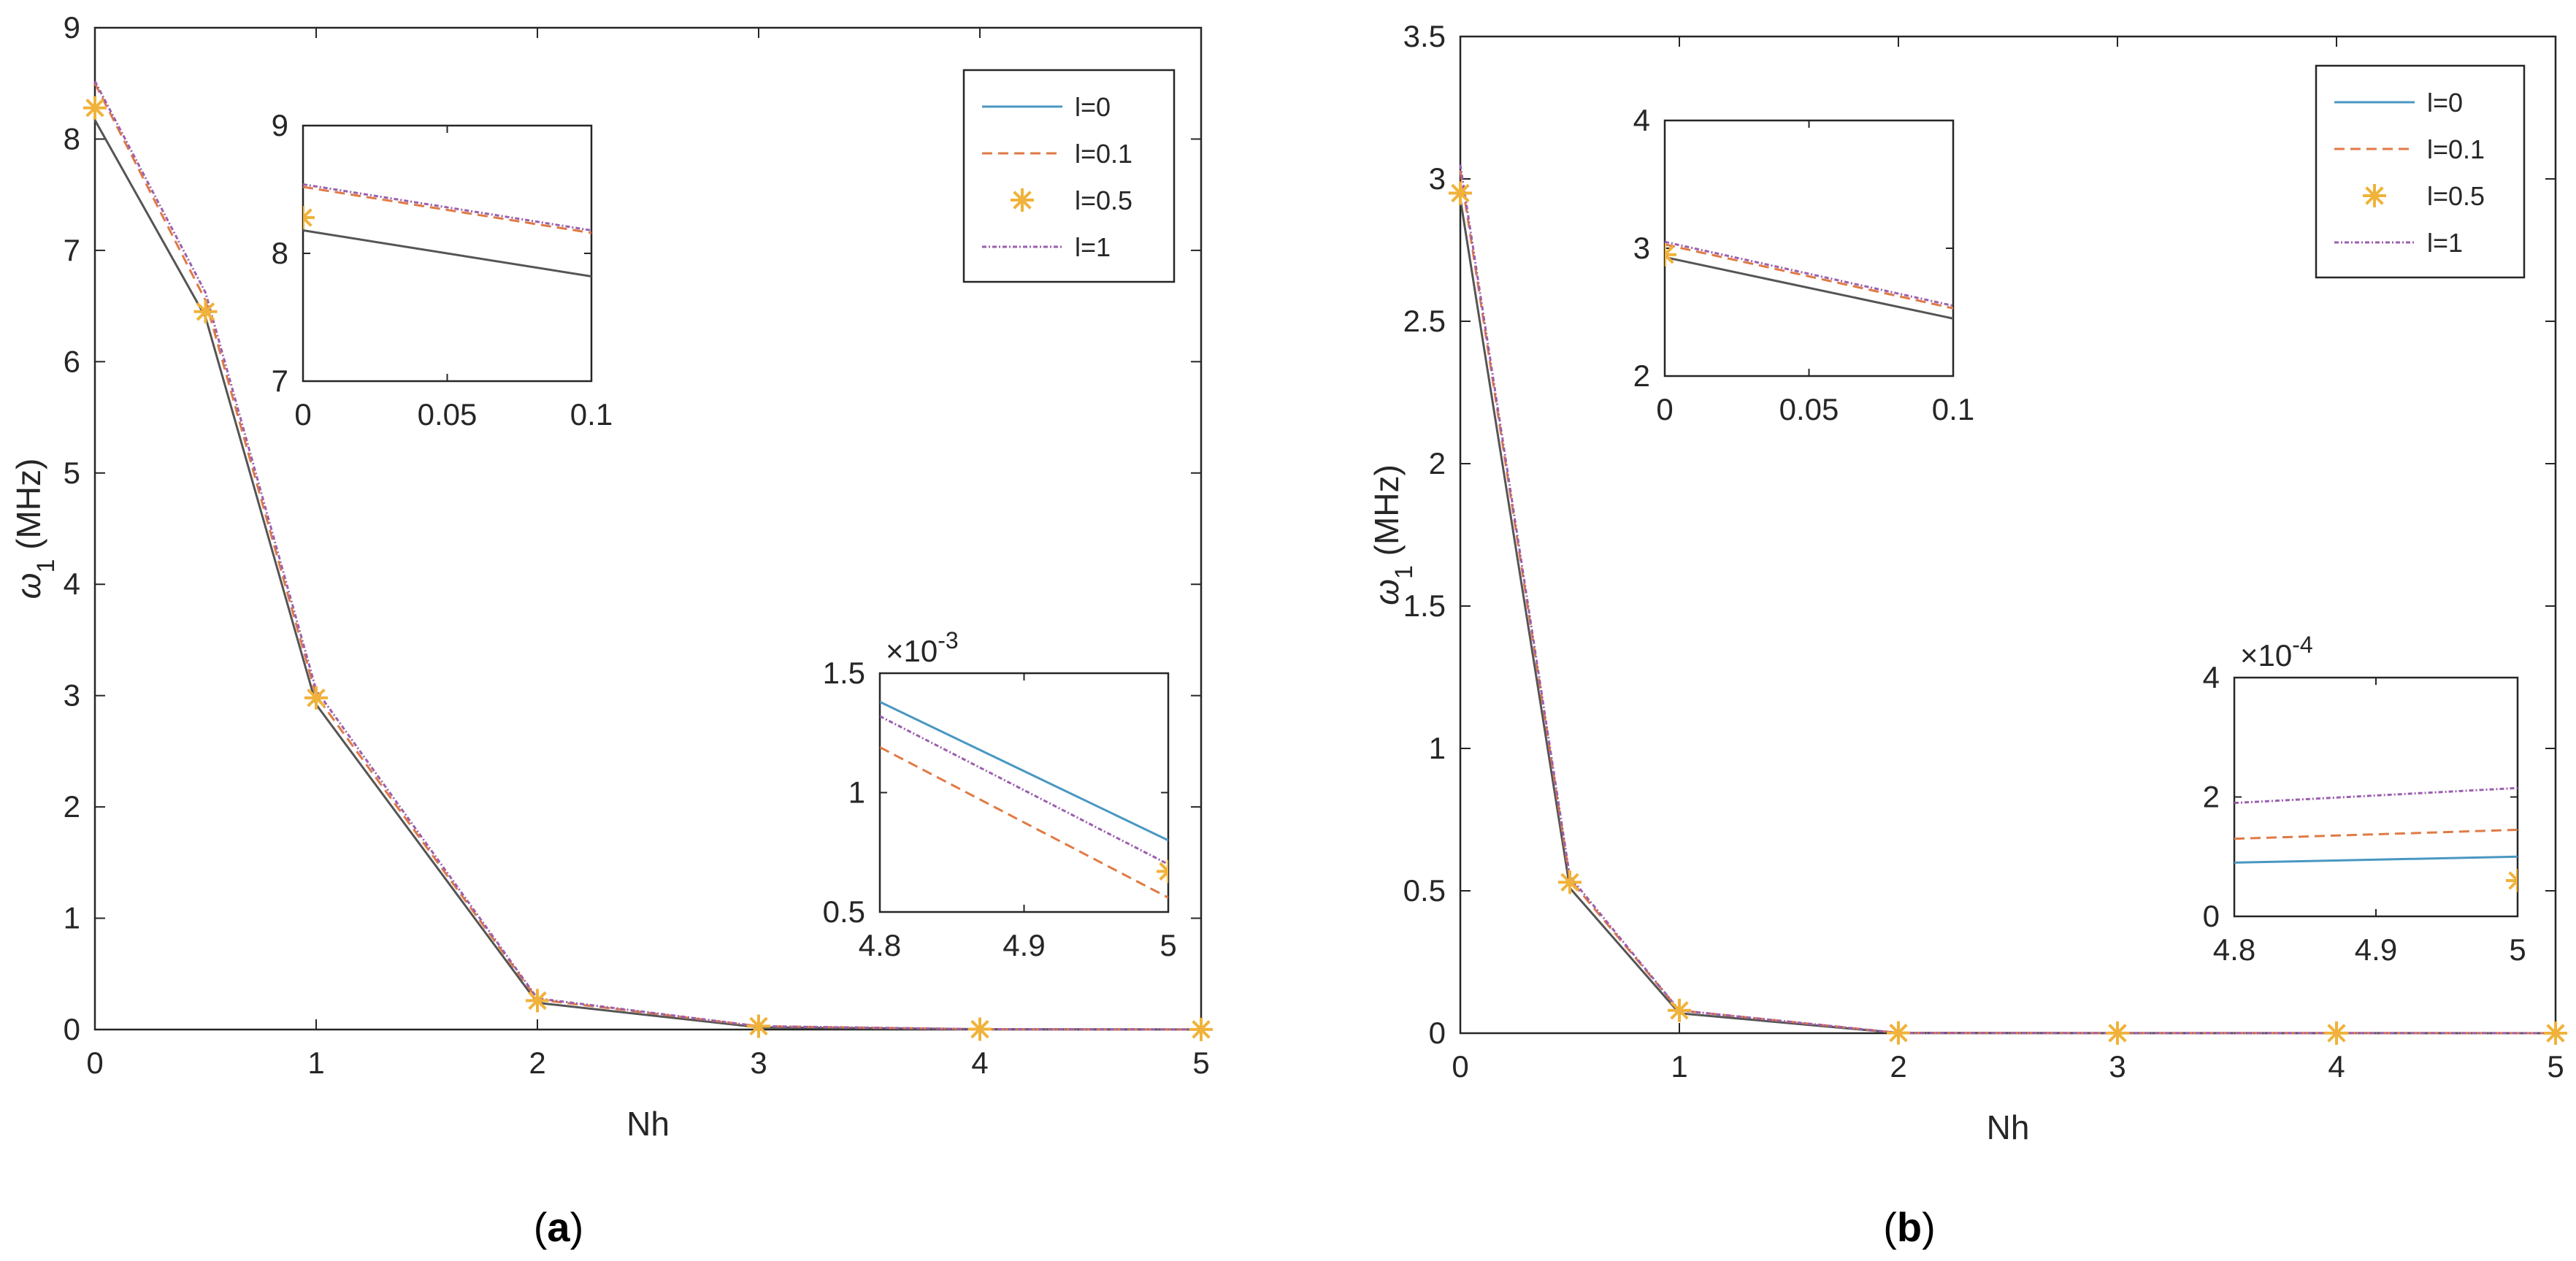 The image size is (2576, 1261). What do you see at coordinates (1460, 1066) in the screenshot?
I see `panel-b-xtick-label: 0` at bounding box center [1460, 1066].